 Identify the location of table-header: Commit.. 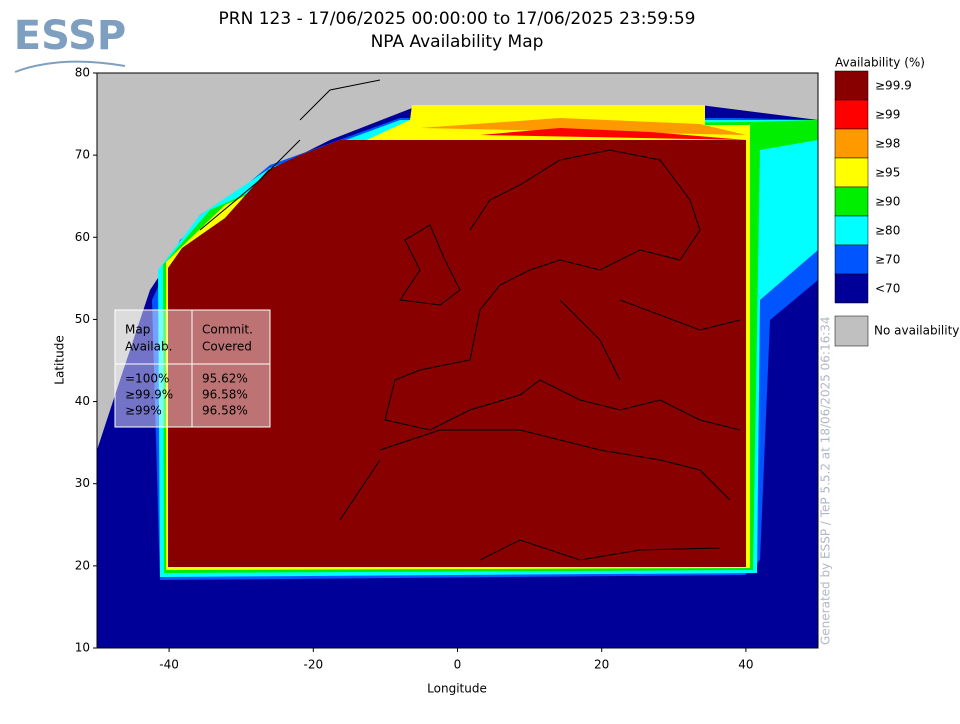
(227, 330).